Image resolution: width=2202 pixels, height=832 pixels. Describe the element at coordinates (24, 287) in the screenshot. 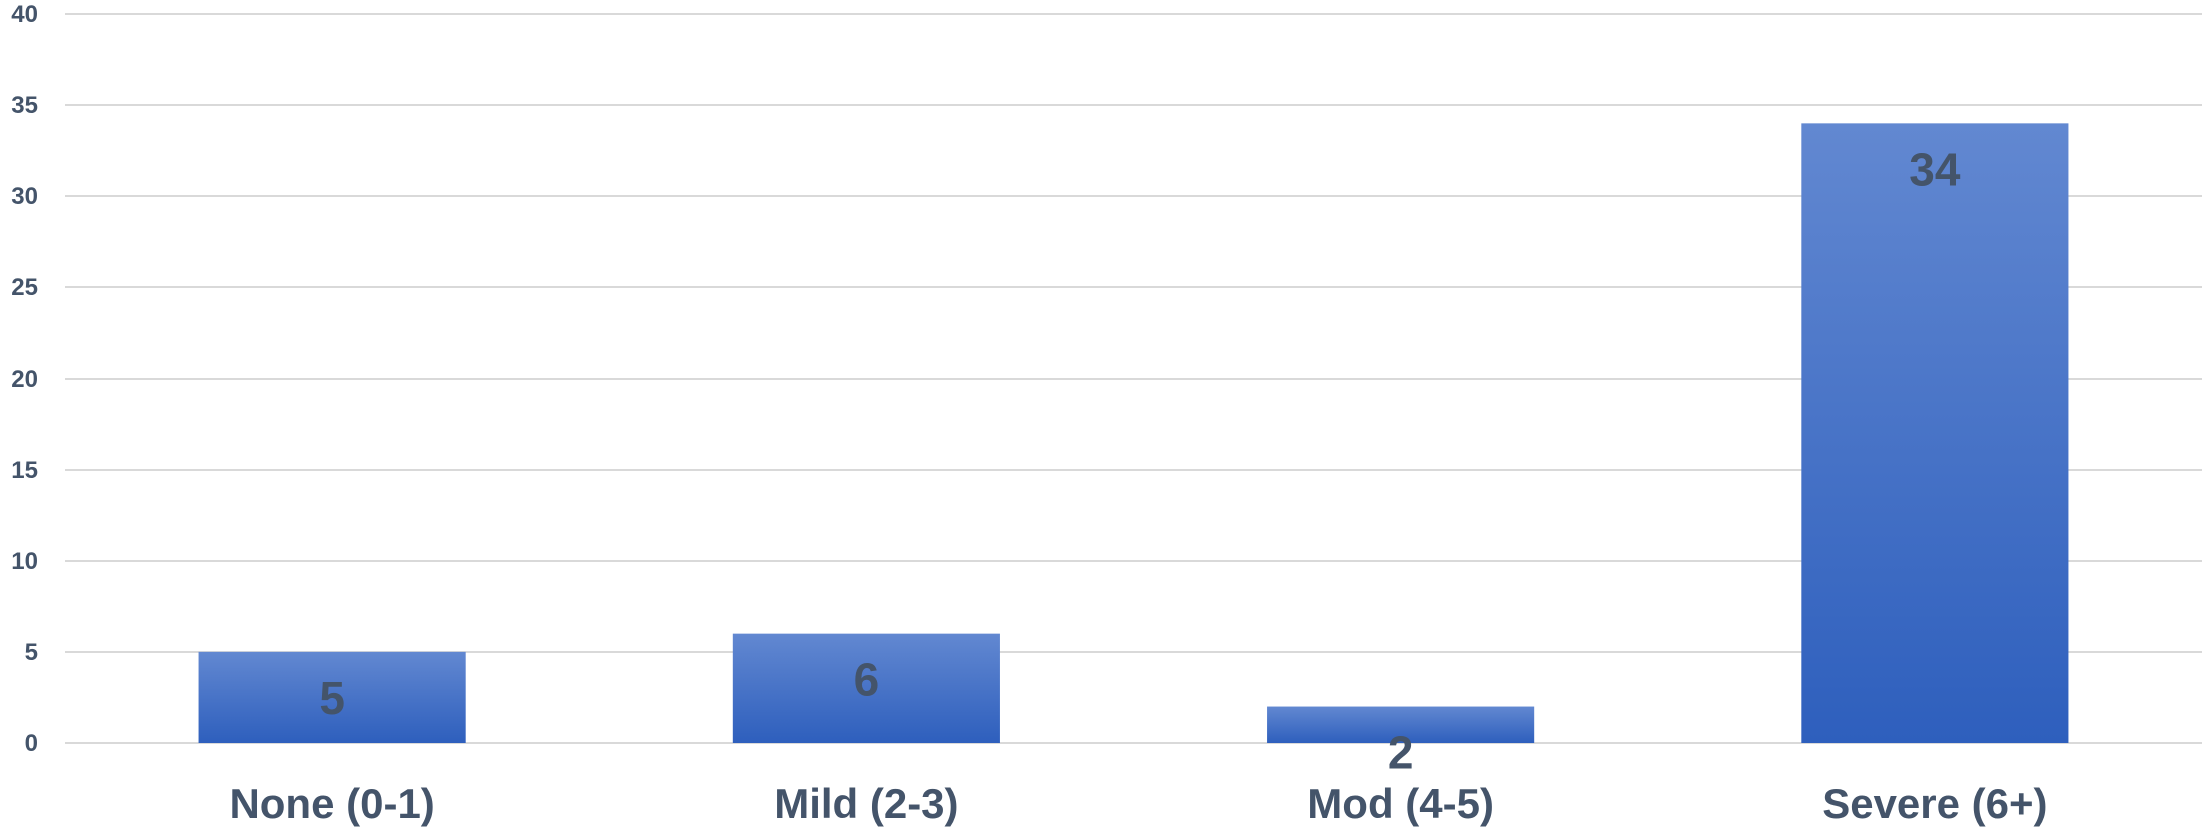

I see `y-tick-label: 25` at that location.